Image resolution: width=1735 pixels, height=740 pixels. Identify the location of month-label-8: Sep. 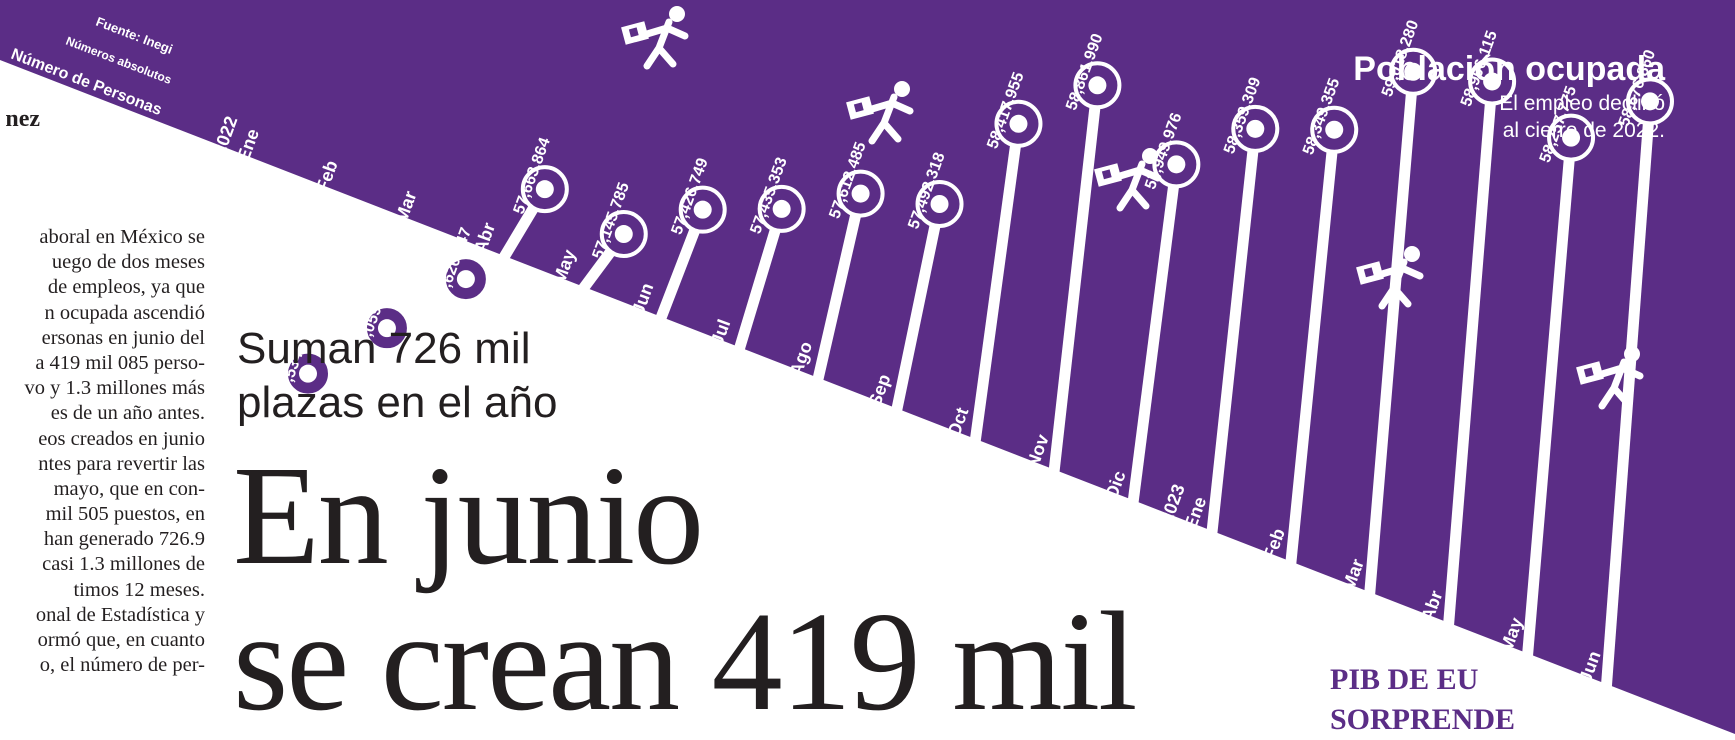
(879, 390).